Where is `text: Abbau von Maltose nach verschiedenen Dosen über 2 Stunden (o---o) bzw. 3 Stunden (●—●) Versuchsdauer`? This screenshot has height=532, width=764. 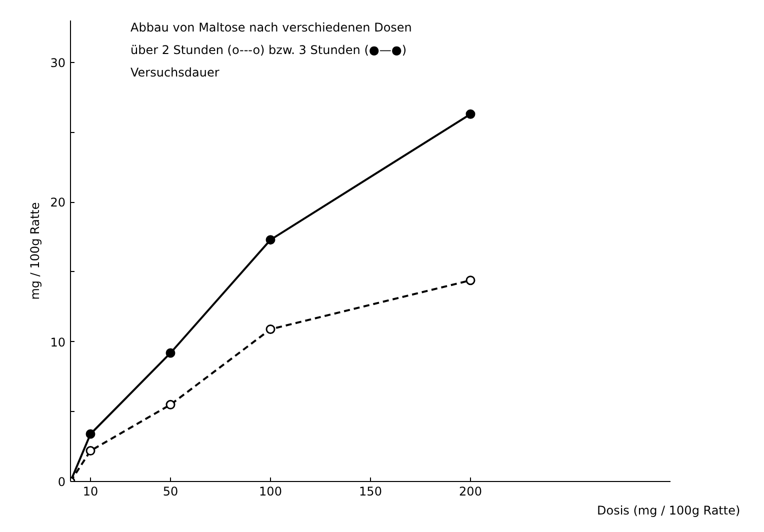
text: Abbau von Maltose nach verschiedenen Dosen über 2 Stunden (o---o) bzw. 3 Stunden (●—●) Versuchsdauer is located at coordinates (271, 50).